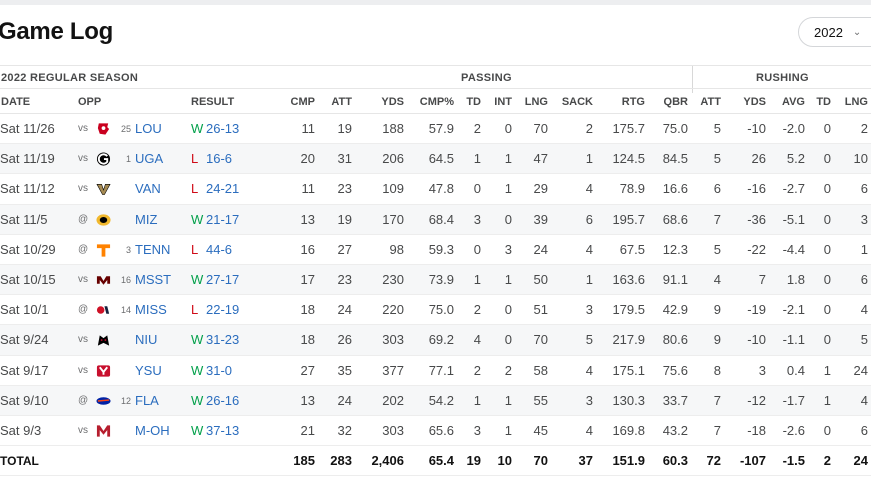  Describe the element at coordinates (793, 340) in the screenshot. I see `stat-cell: -1.1` at that location.